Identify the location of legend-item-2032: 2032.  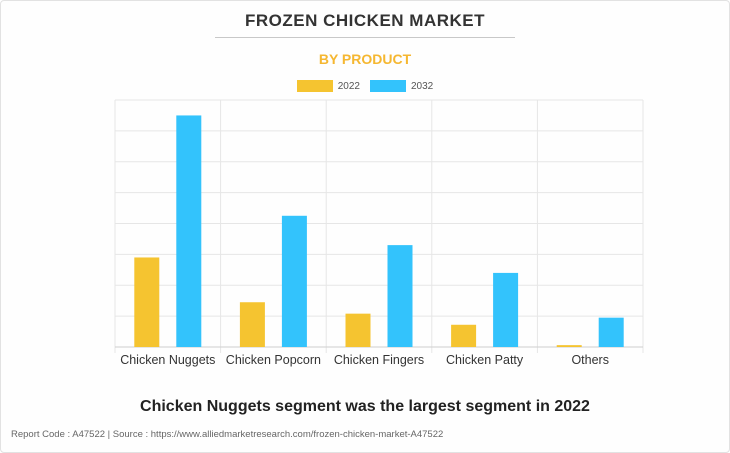
(401, 86).